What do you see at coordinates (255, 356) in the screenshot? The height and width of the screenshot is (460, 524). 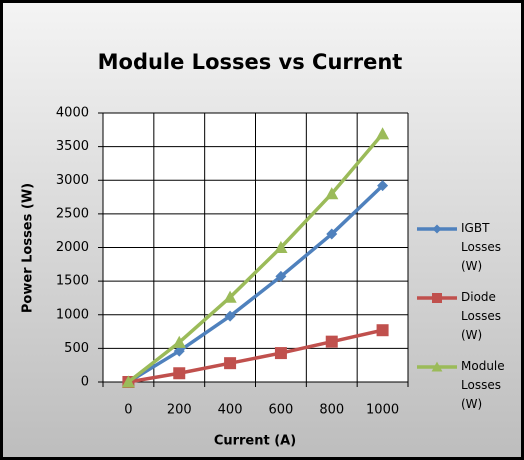 I see `series-line` at bounding box center [255, 356].